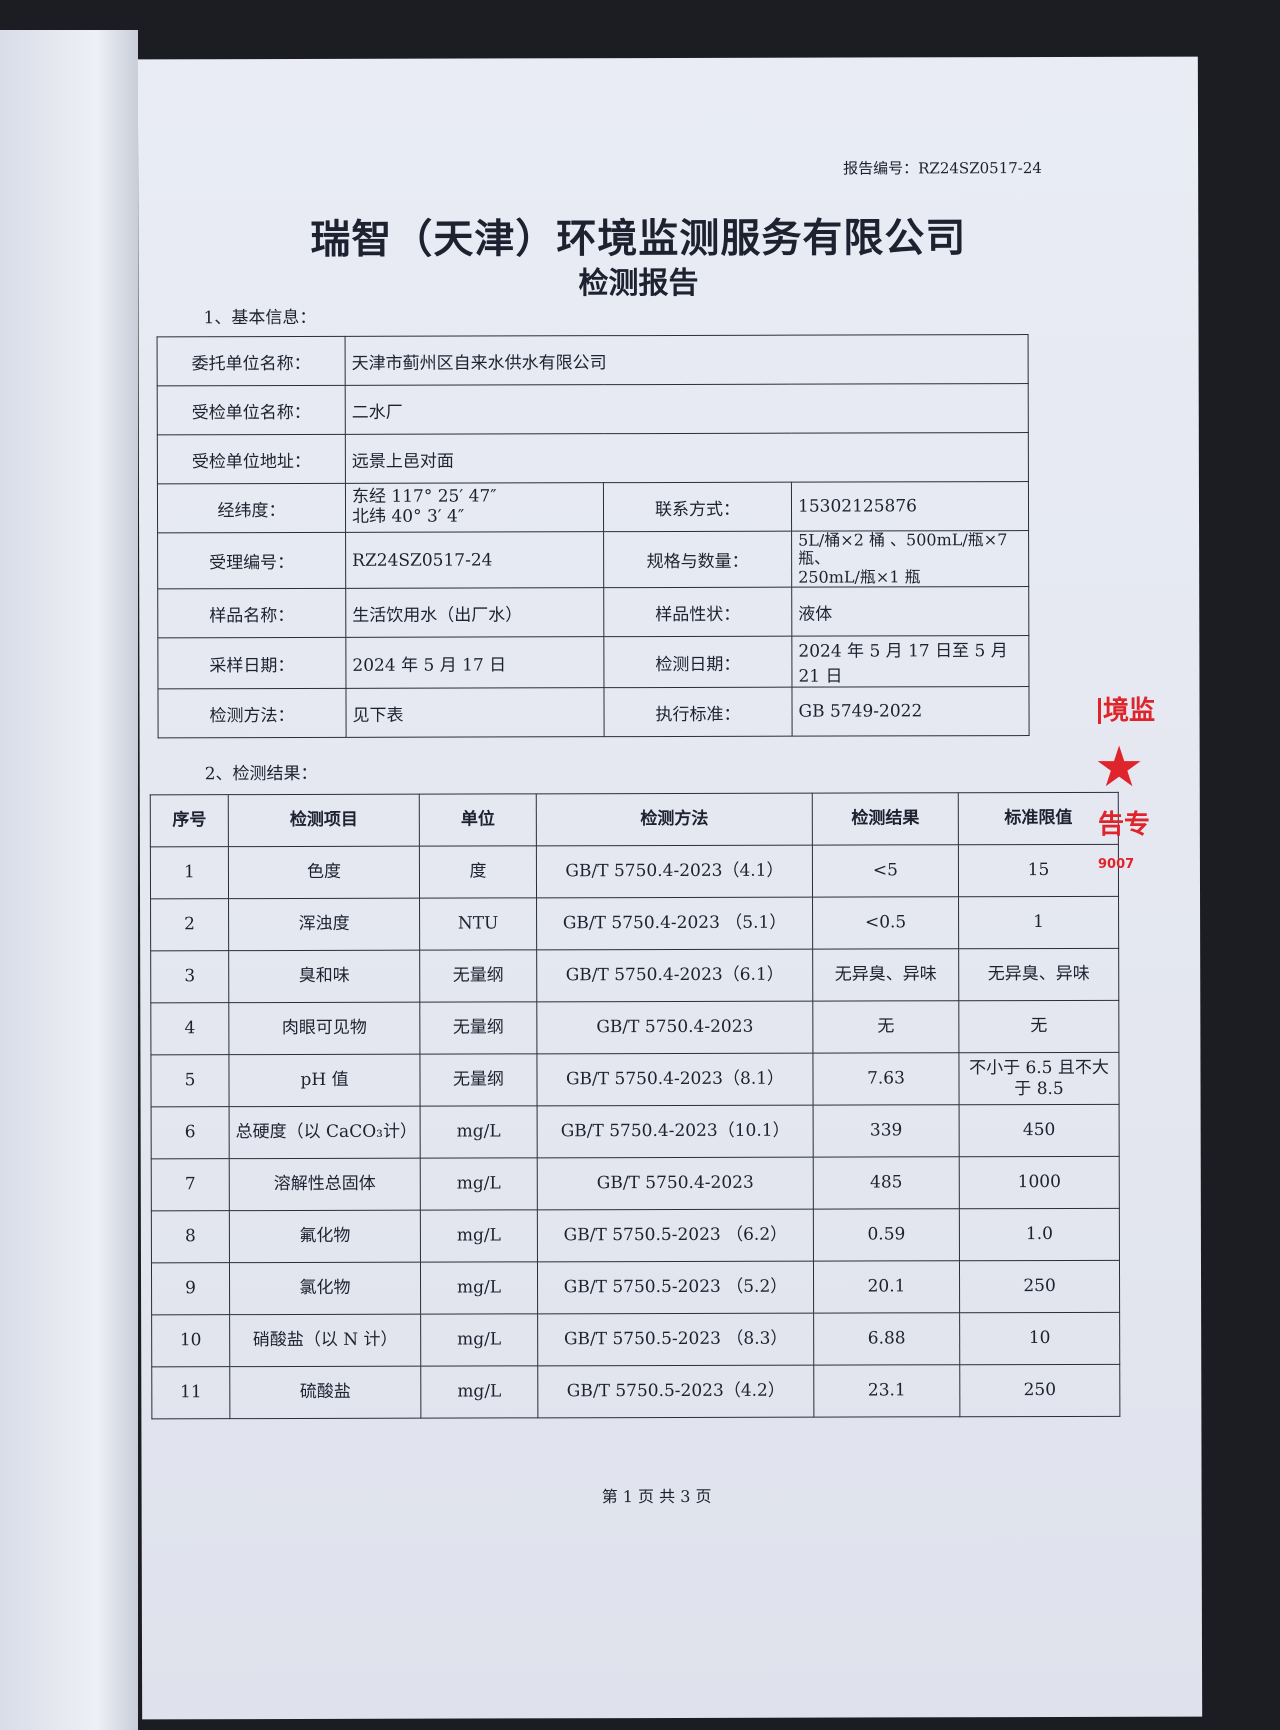 This screenshot has height=1730, width=1280. What do you see at coordinates (674, 975) in the screenshot?
I see `table-cell: GB/T 5750.4-2023（6.1）` at bounding box center [674, 975].